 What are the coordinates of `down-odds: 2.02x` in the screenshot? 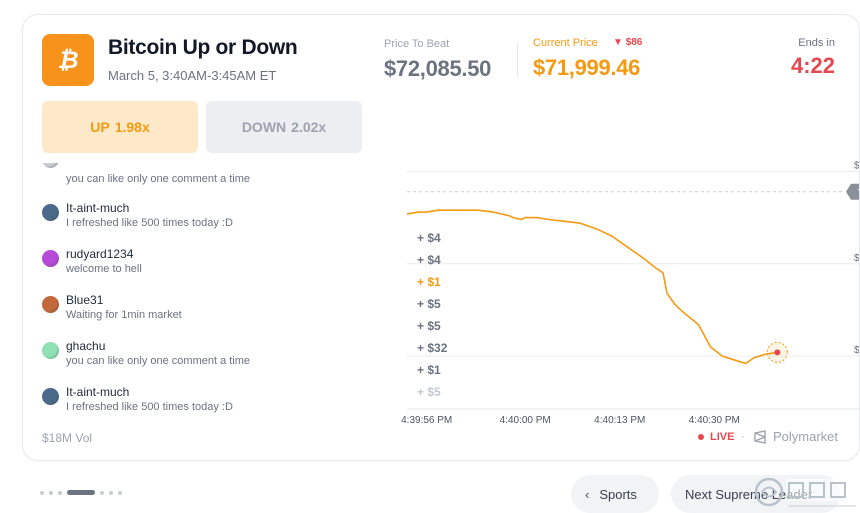 It's located at (309, 127).